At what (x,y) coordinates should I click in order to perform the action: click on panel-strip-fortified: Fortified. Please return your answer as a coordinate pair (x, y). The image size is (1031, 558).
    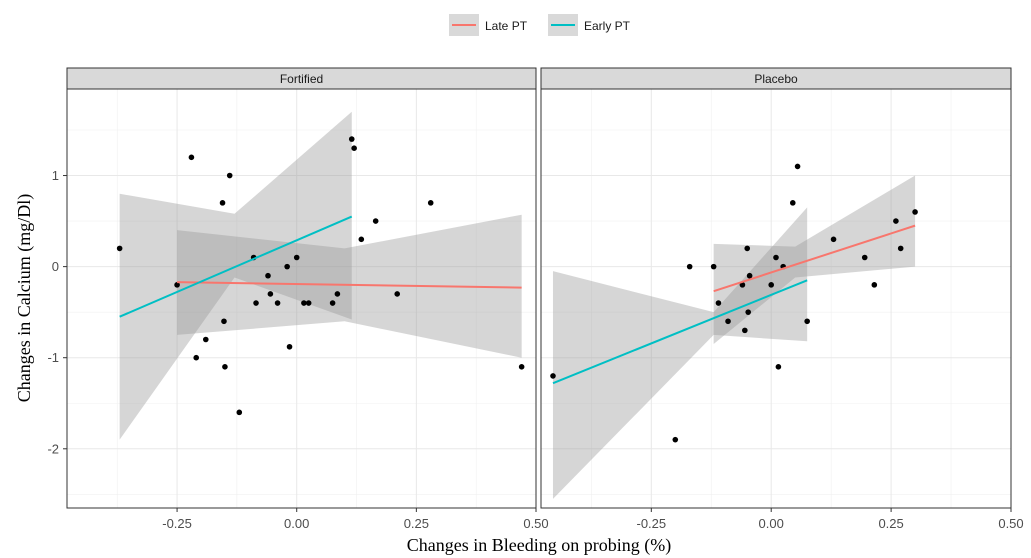
    Looking at the image, I should click on (301, 78).